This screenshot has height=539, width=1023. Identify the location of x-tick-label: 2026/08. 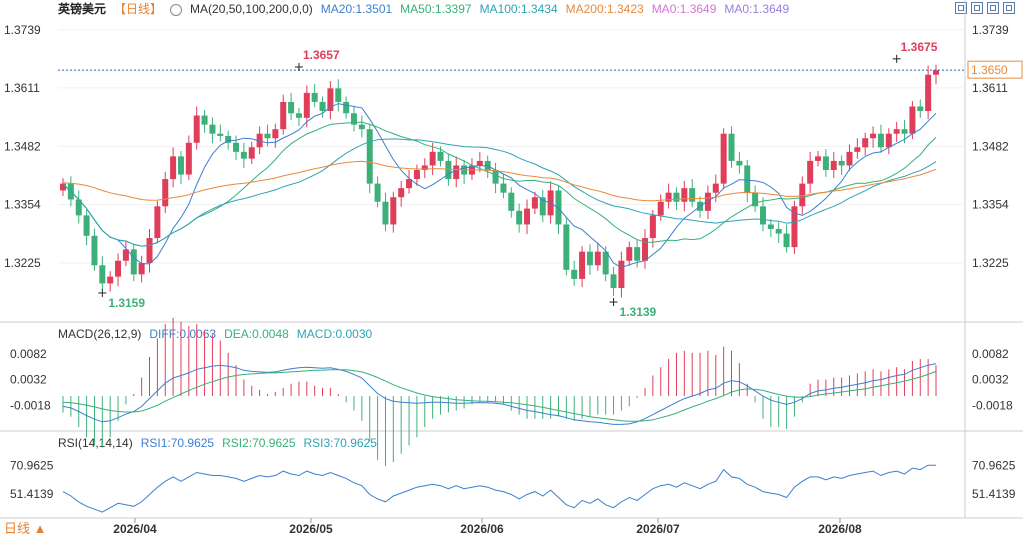
(840, 529).